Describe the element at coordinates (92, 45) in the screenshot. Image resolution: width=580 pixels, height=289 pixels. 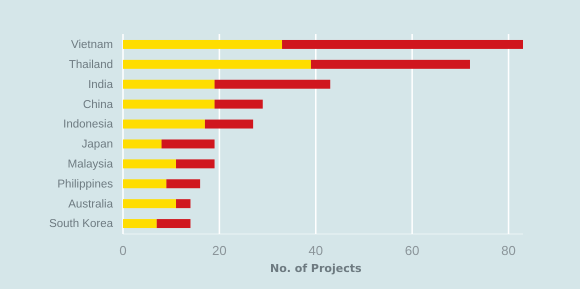
I see `y-tick-label: Vietnam` at that location.